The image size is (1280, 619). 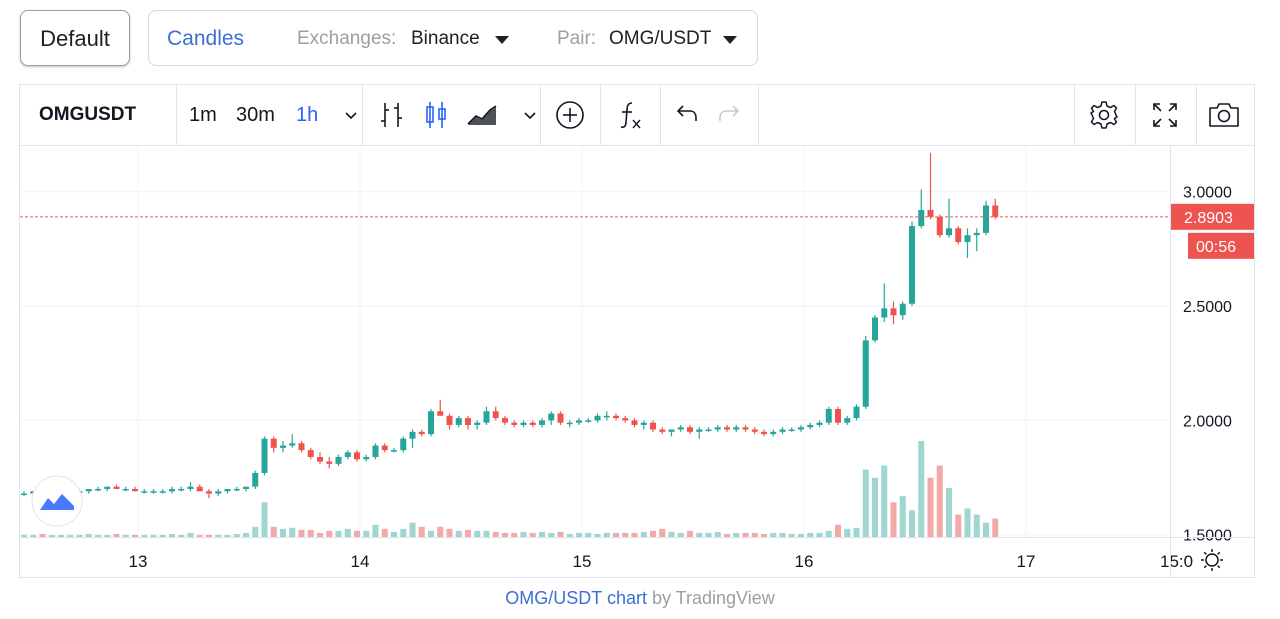 What do you see at coordinates (660, 38) in the screenshot?
I see `pair-select: OMG/USDT` at bounding box center [660, 38].